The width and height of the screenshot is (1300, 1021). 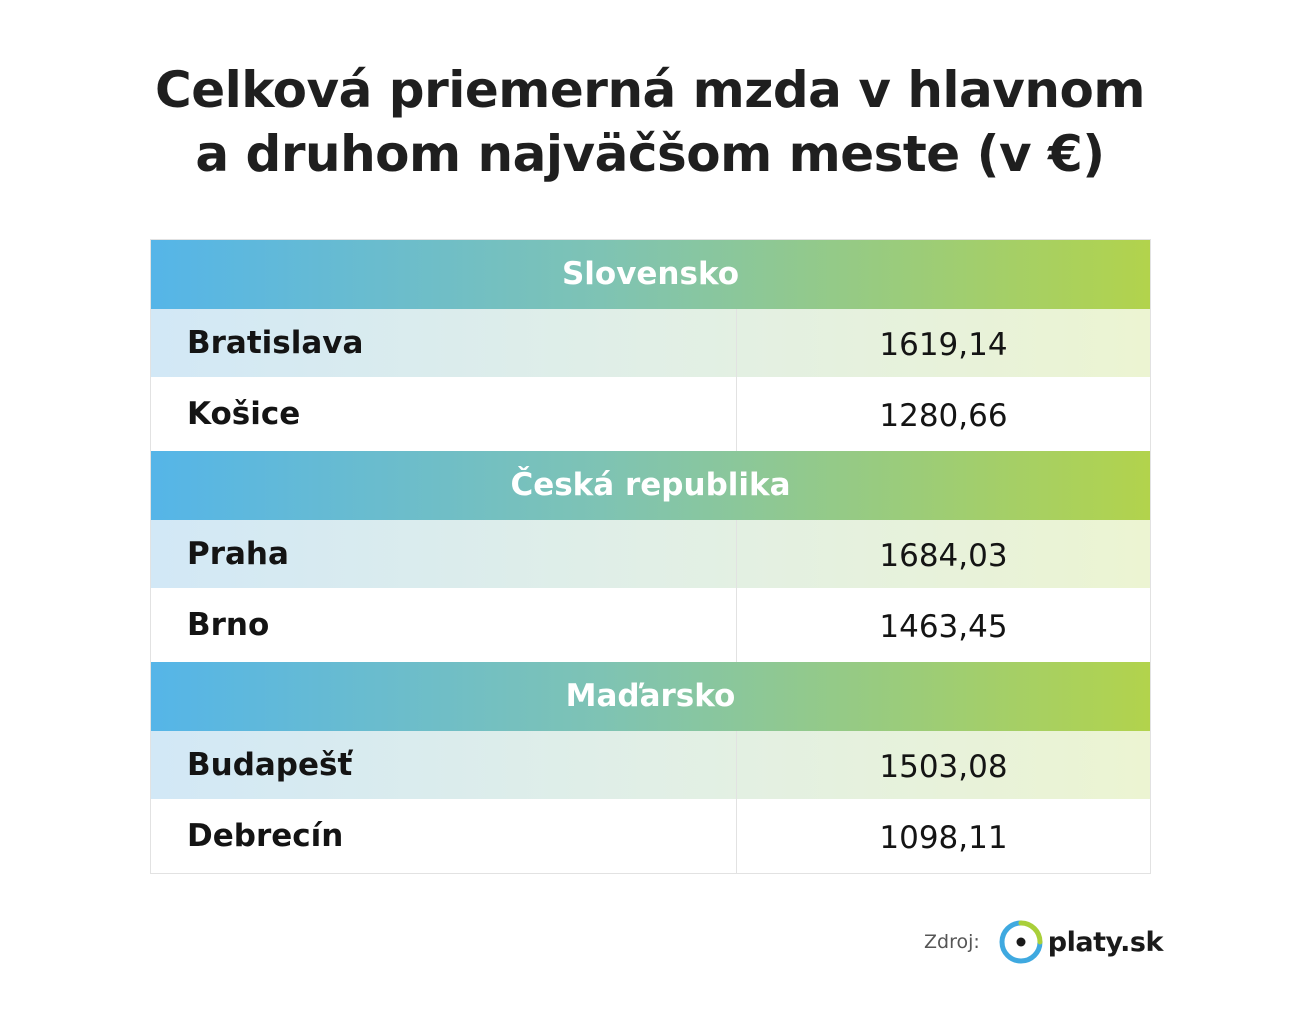 I want to click on wage-value-cell: 1280,66, so click(x=943, y=416).